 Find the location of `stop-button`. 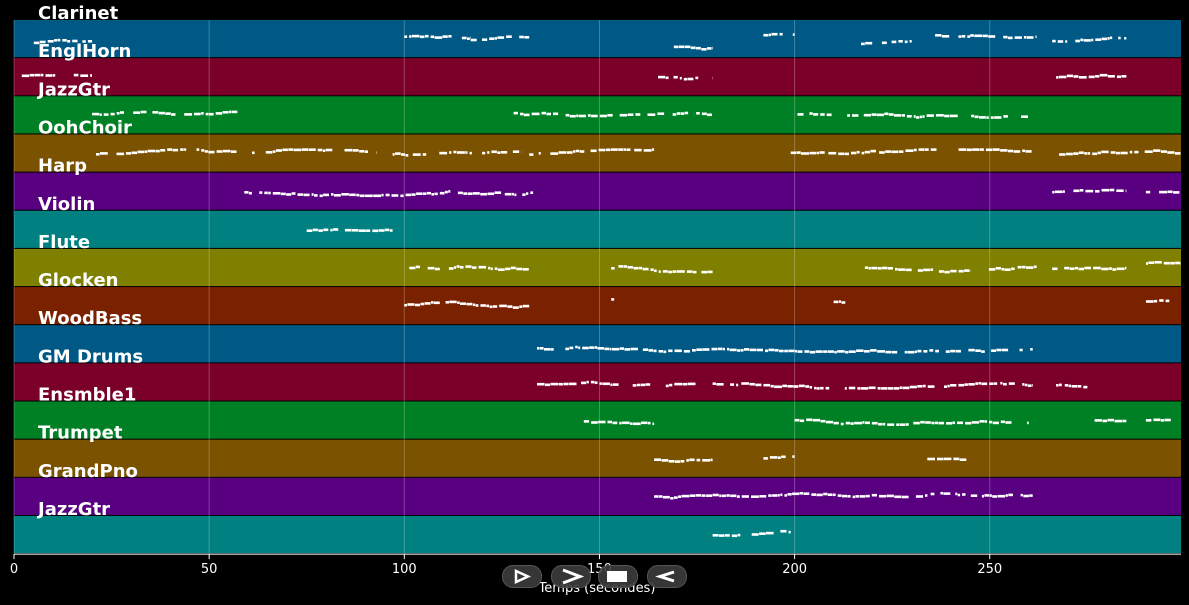

stop-button is located at coordinates (618, 576).